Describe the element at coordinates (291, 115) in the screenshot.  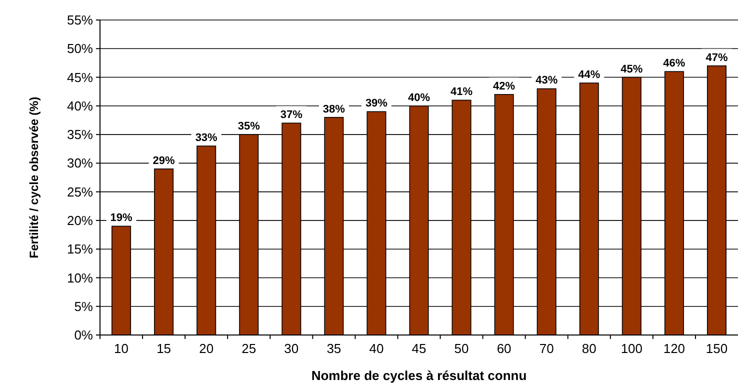
I see `data-label: 37%` at that location.